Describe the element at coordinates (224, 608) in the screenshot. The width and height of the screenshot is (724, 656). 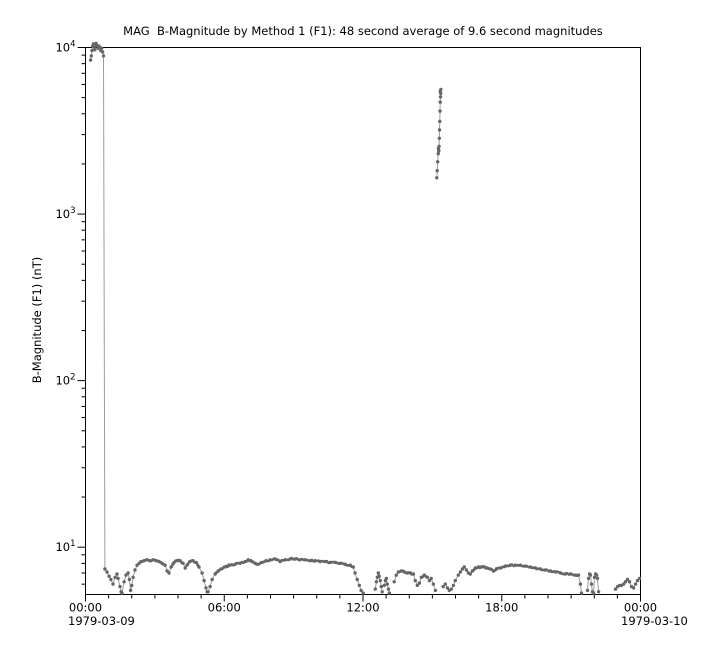
I see `x-tick-label: 06:00` at that location.